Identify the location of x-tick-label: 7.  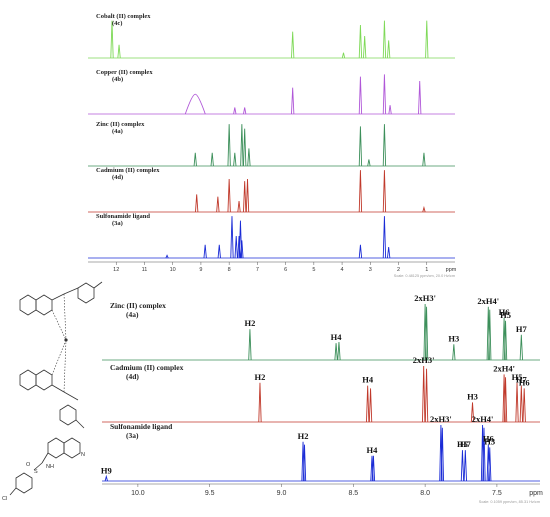
(257, 270).